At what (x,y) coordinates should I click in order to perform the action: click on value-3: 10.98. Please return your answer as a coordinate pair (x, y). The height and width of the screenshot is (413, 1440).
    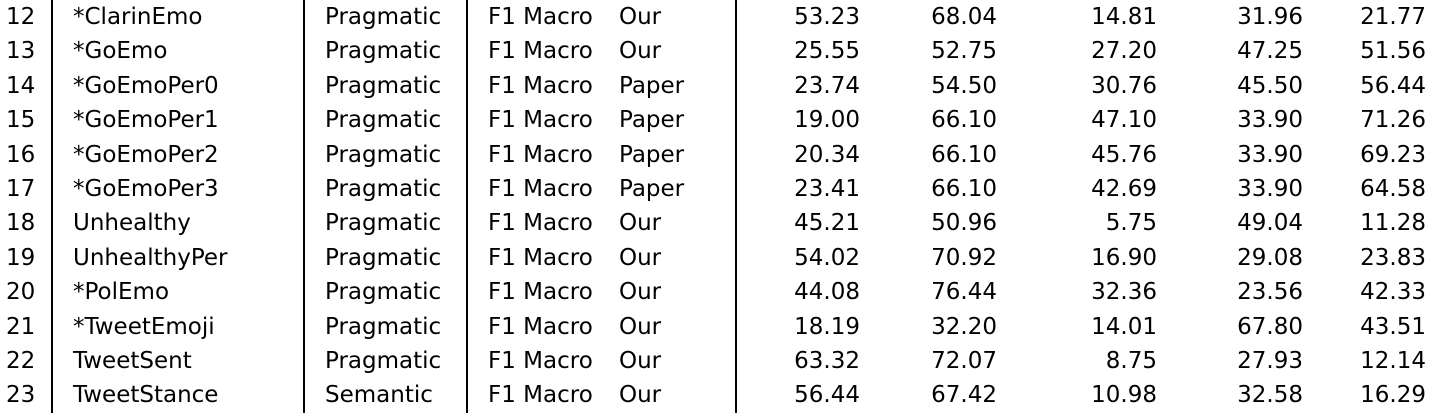
    Looking at the image, I should click on (1124, 395).